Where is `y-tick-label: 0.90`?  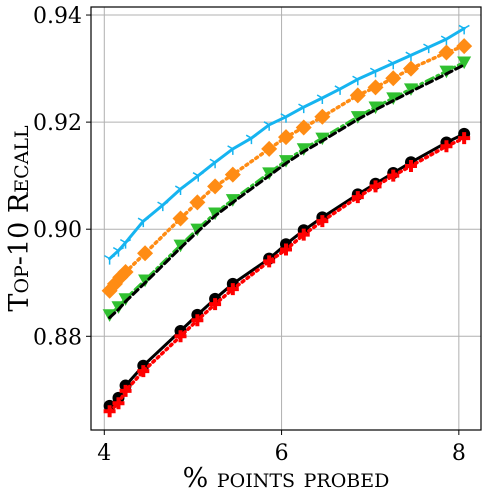 y-tick-label: 0.90 is located at coordinates (57, 230).